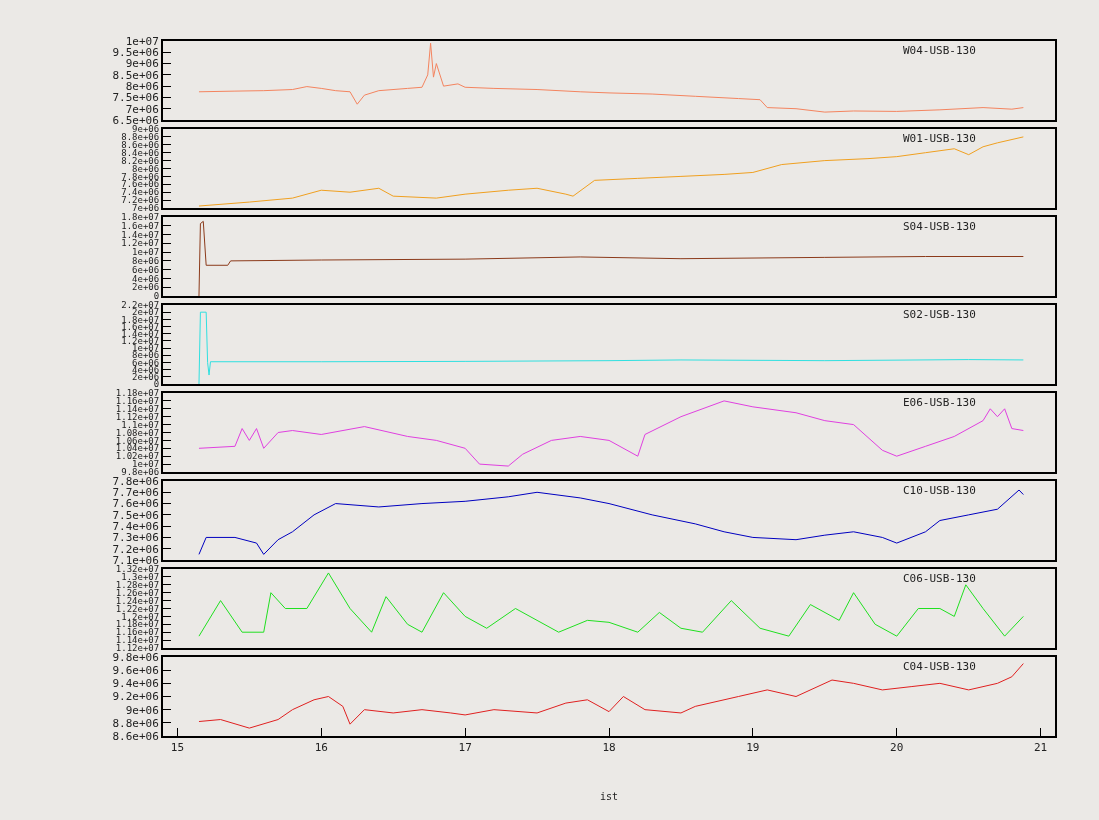 Image resolution: width=1099 pixels, height=820 pixels. What do you see at coordinates (140, 234) in the screenshot?
I see `y-tick-label: 1.4e+07` at bounding box center [140, 234].